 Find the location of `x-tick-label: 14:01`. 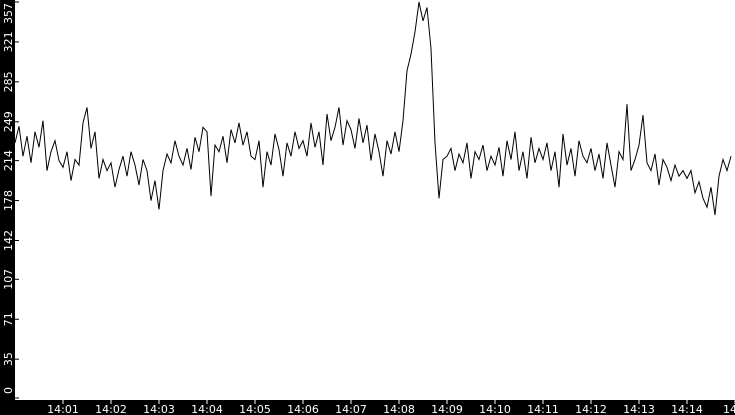

x-tick-label: 14:01 is located at coordinates (63, 409).